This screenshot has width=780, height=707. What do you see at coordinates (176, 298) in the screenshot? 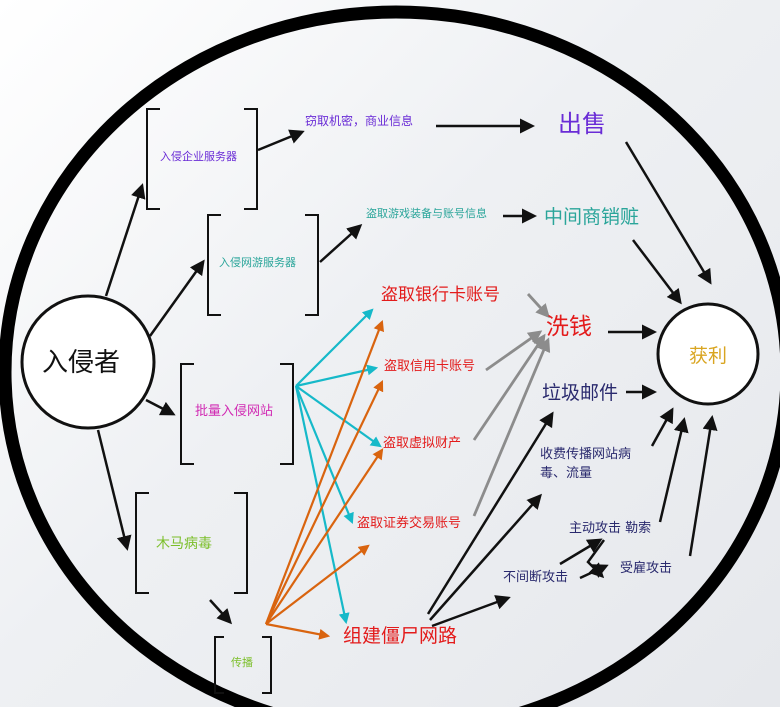
I see `arrow-intruder-game` at bounding box center [176, 298].